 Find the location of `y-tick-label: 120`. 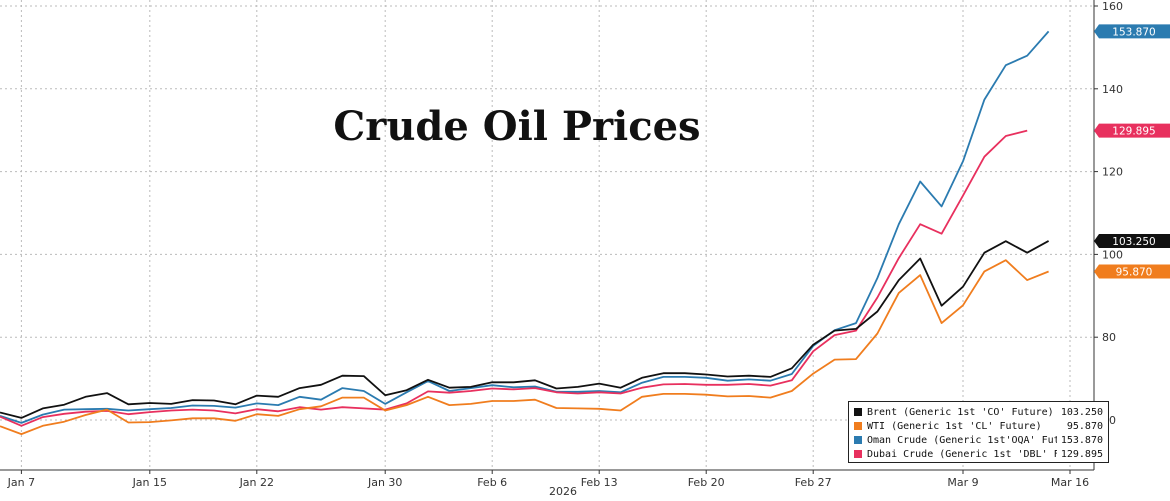

y-tick-label: 120 is located at coordinates (1112, 172).